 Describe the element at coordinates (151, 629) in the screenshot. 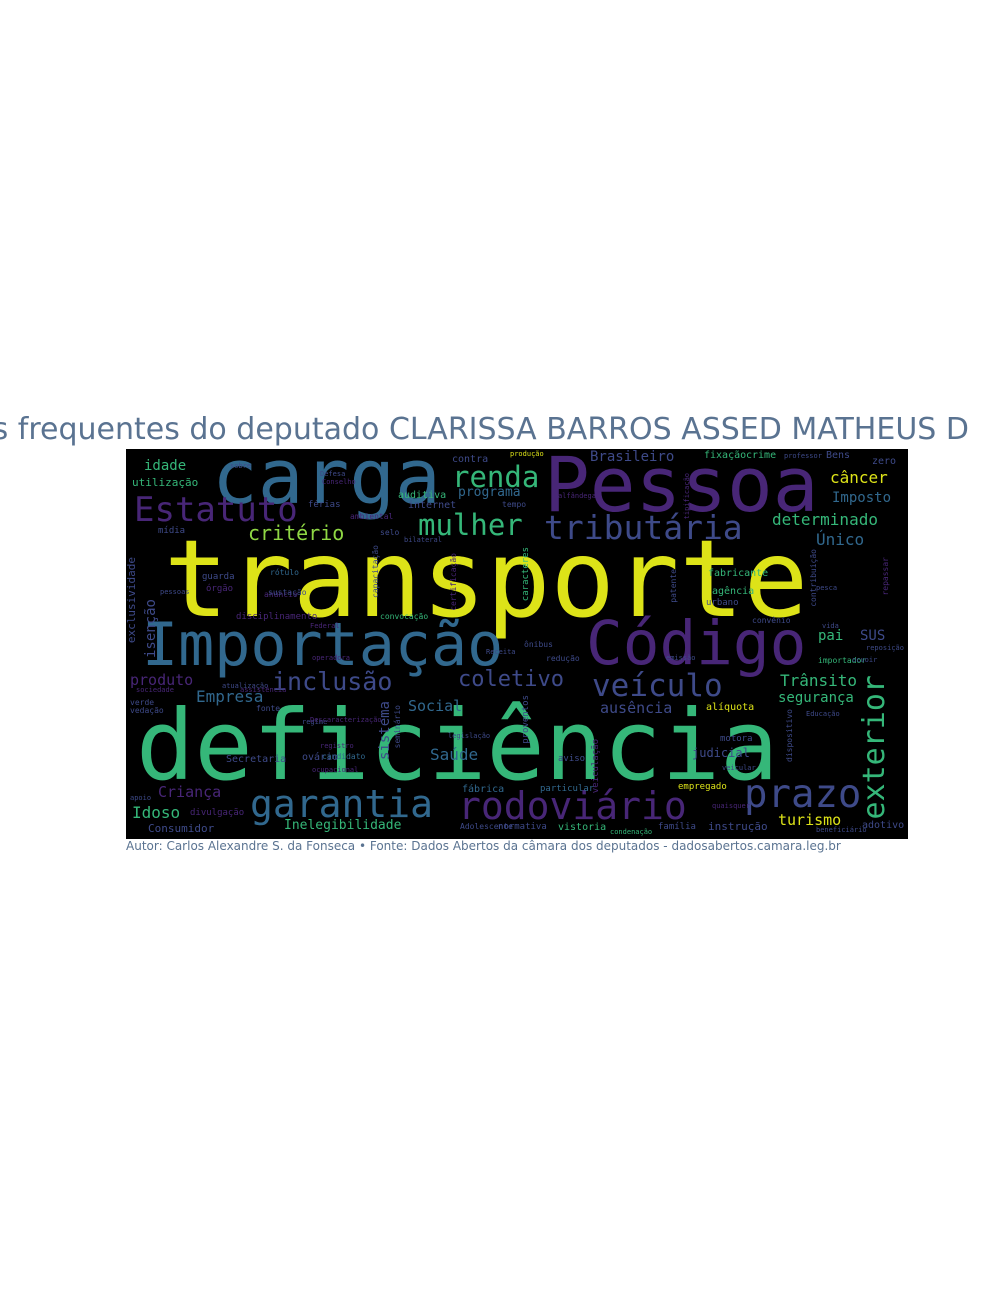

I see `word-cloud-term: isenção` at that location.